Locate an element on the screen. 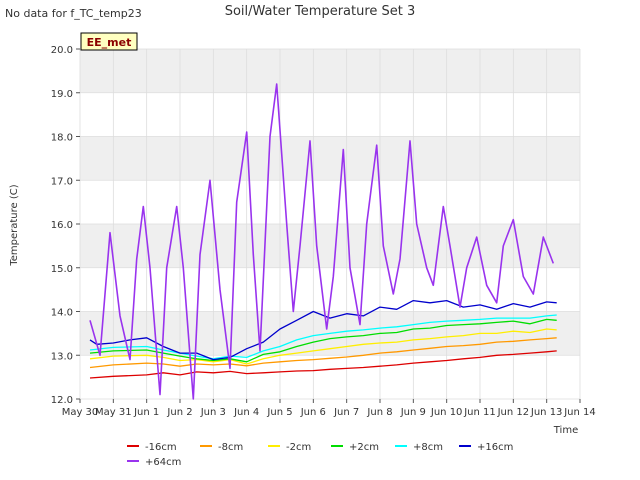 This screenshot has width=640, height=480. x-tick-label: Jun 12 is located at coordinates (513, 412).